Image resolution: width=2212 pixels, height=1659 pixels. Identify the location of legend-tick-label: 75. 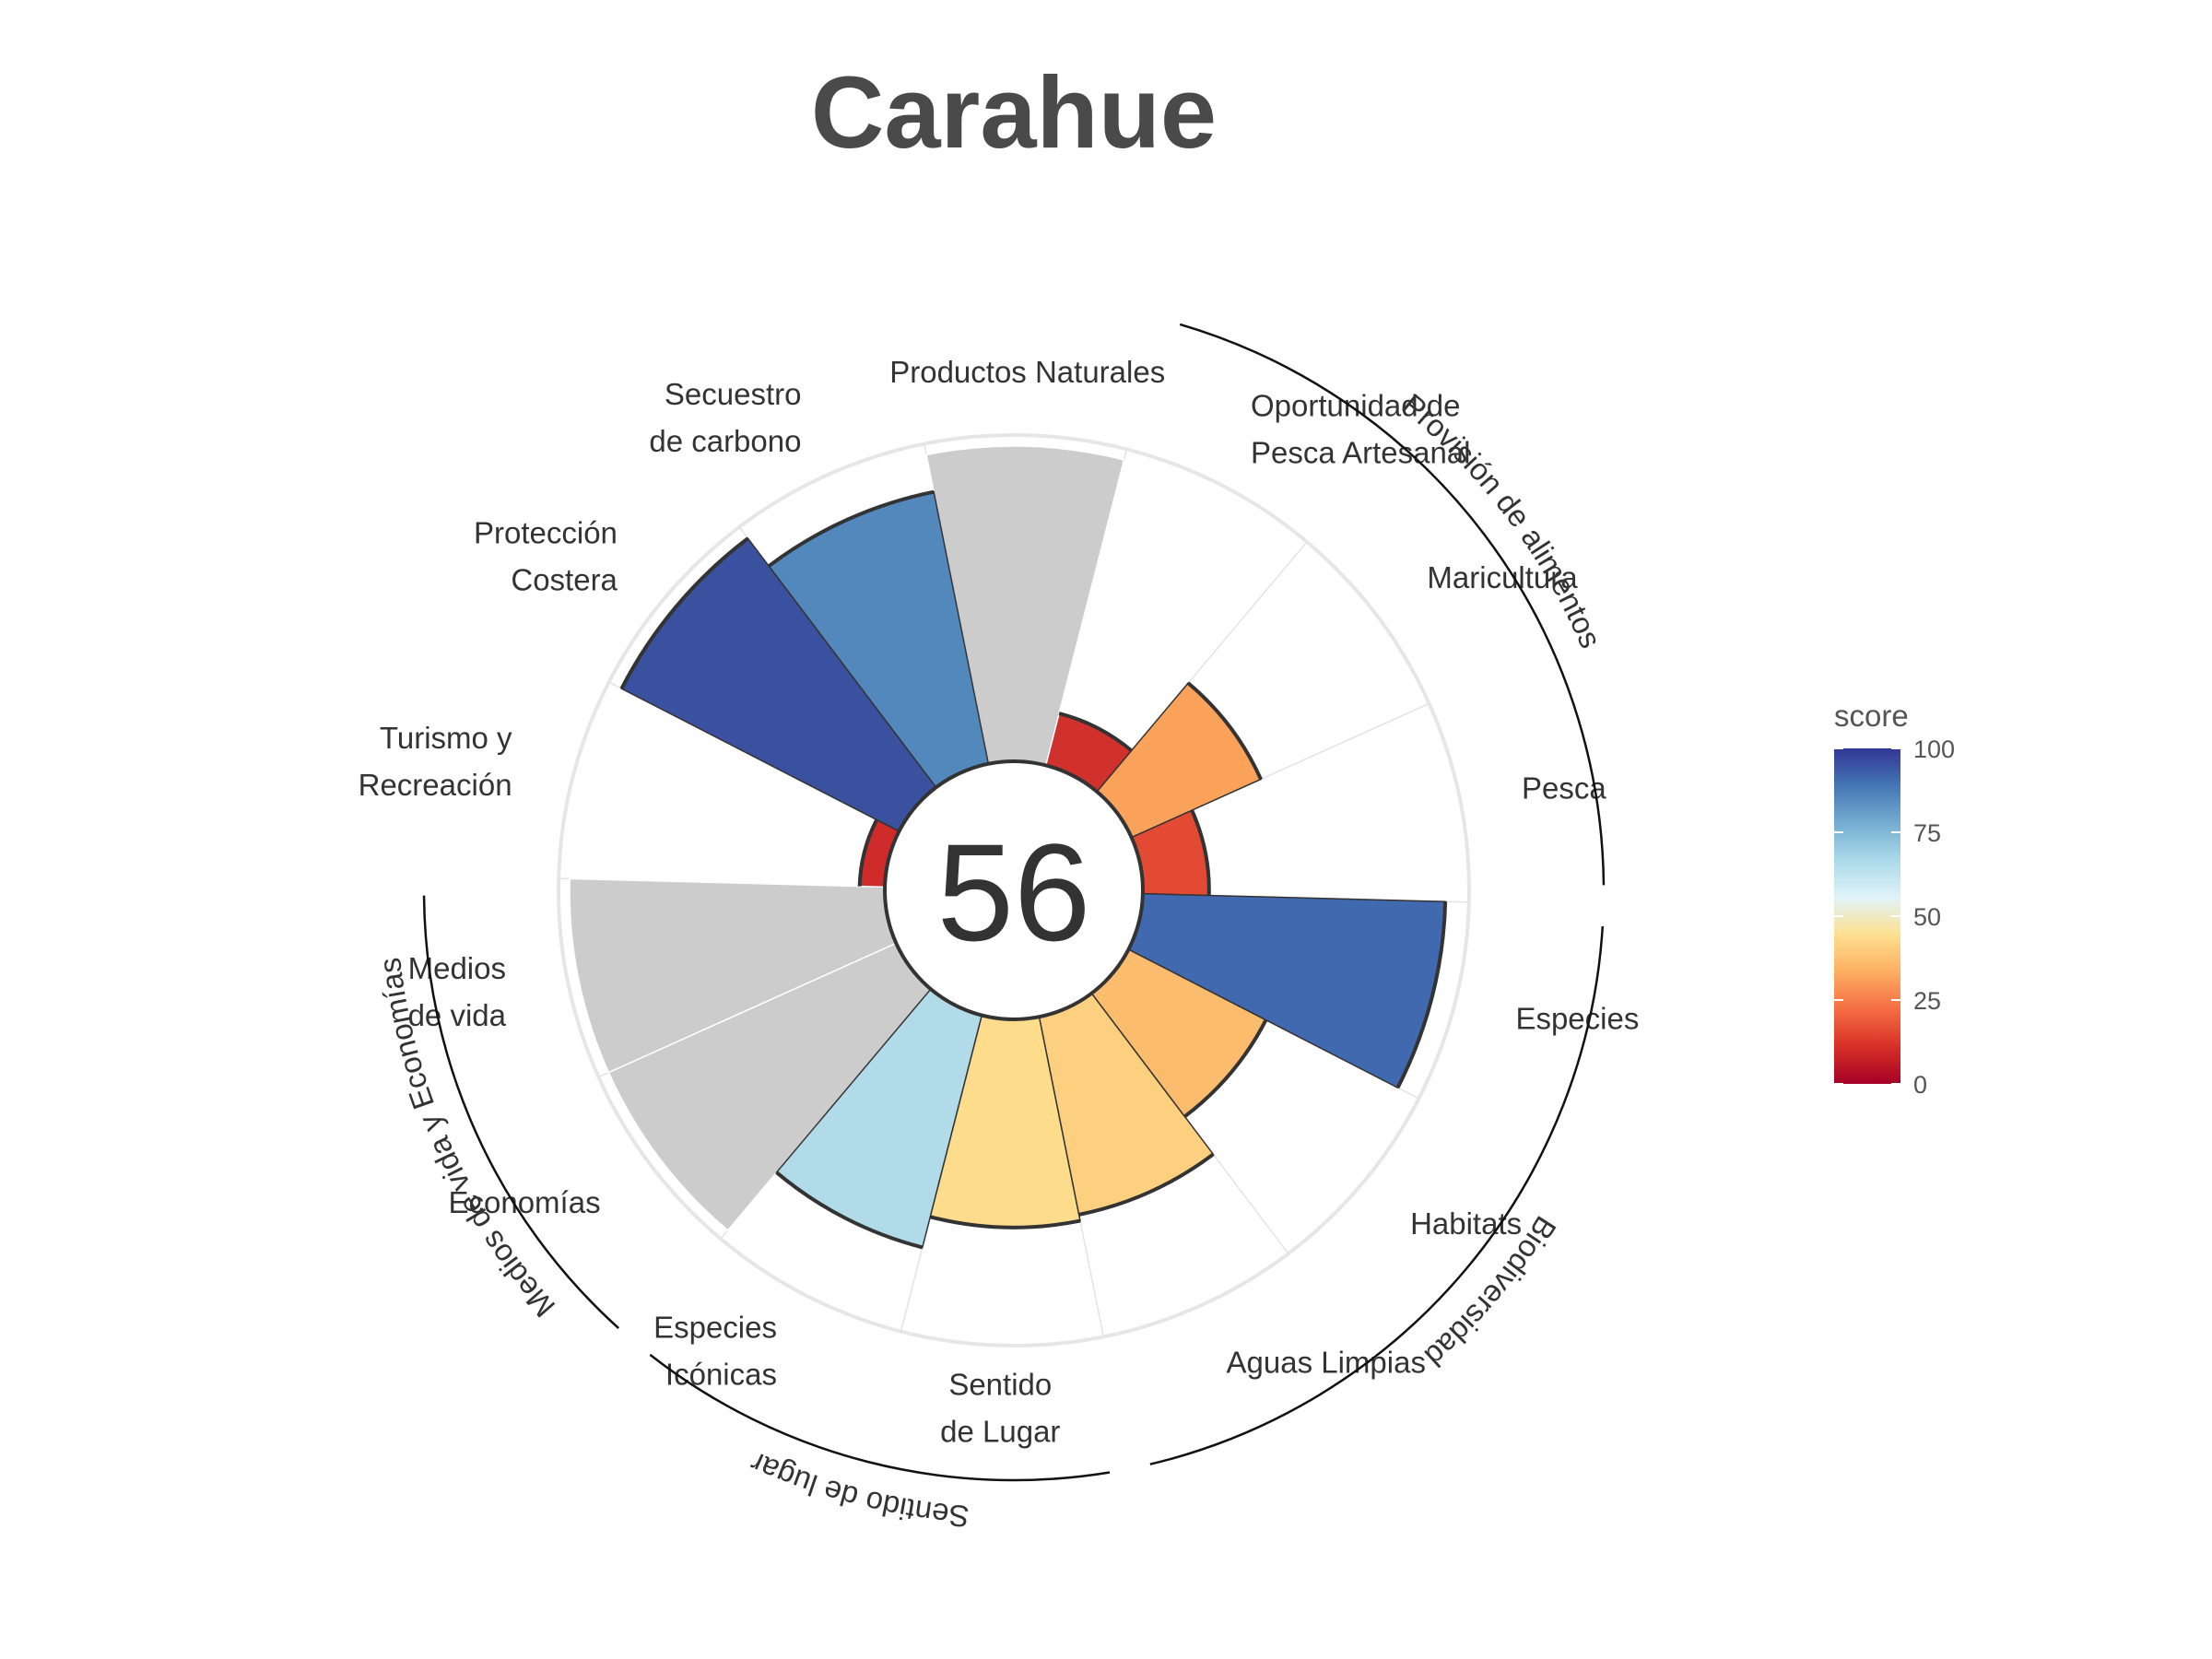
(1927, 833).